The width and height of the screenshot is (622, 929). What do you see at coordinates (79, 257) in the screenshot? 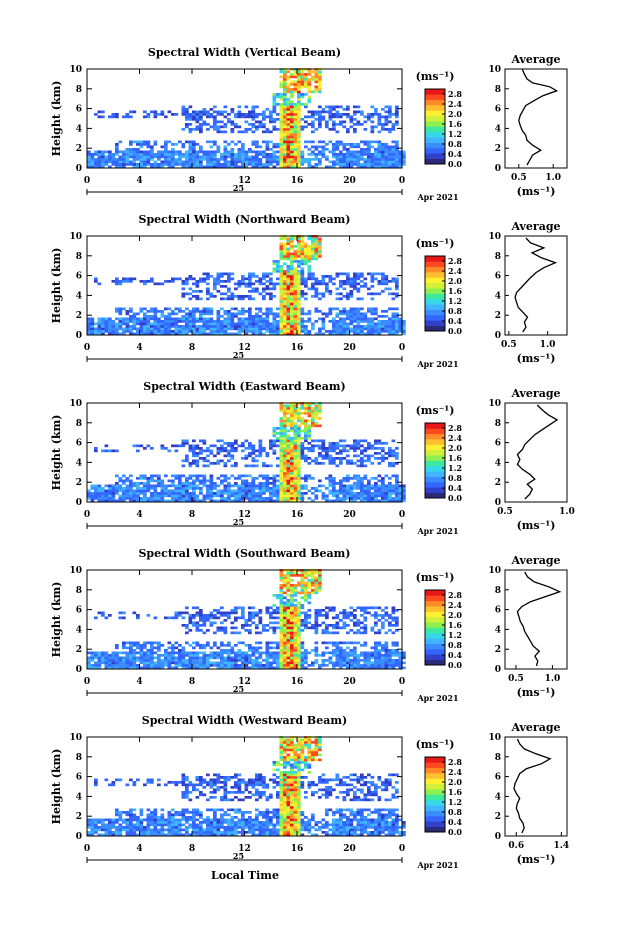
I see `y-tick-label: 8` at bounding box center [79, 257].